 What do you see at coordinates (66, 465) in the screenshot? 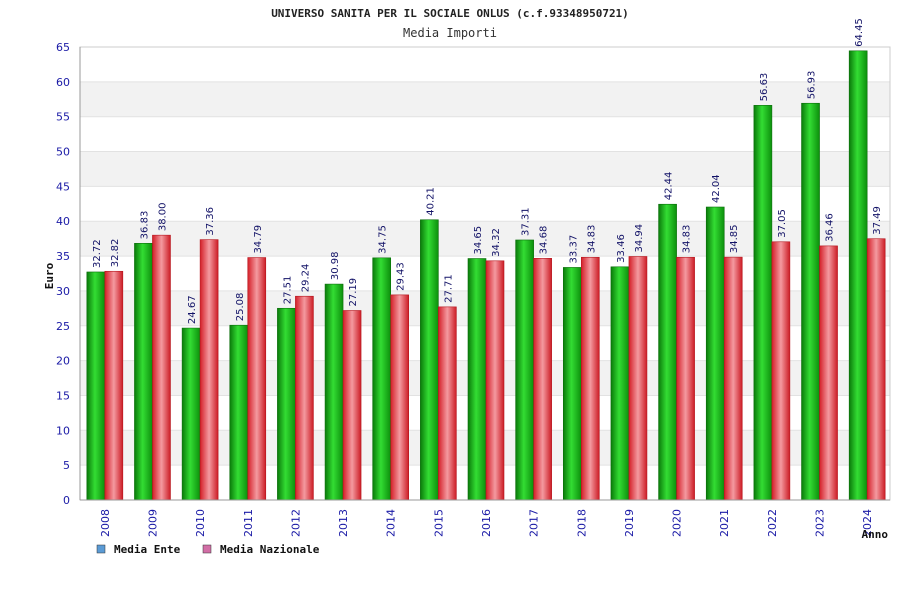
I see `y-tick-label: 5` at bounding box center [66, 465].